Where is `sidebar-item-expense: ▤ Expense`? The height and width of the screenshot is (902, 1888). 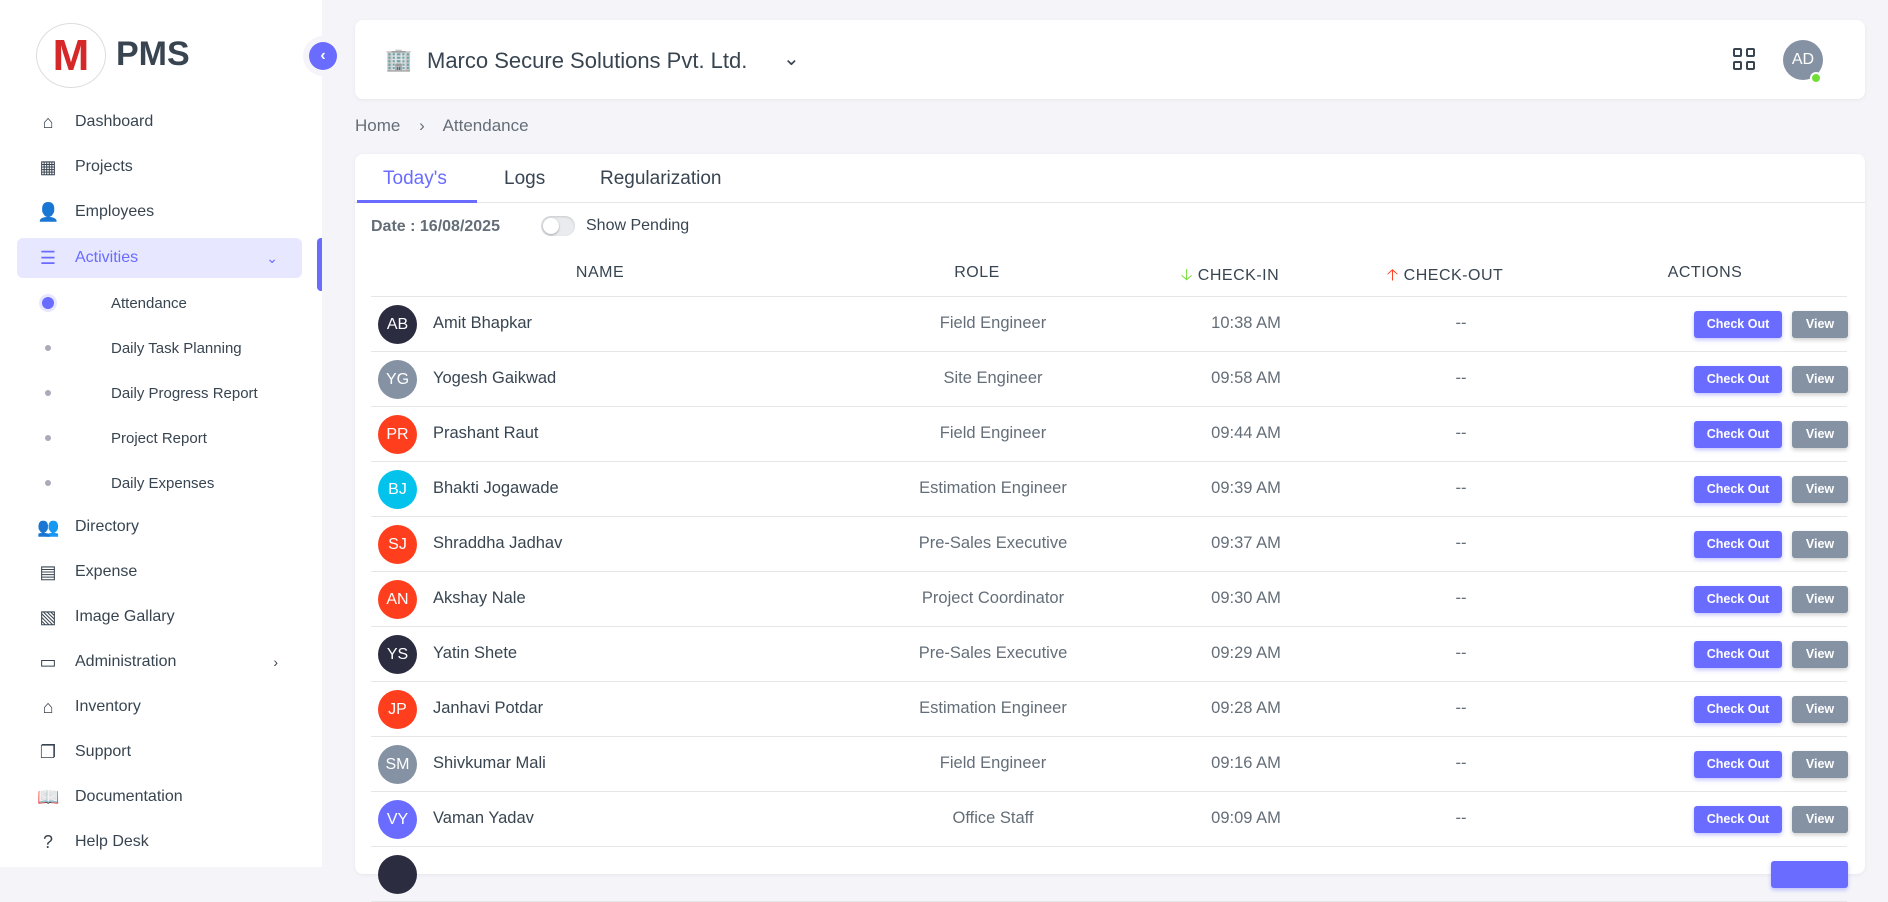
sidebar-item-expense: ▤ Expense is located at coordinates (159, 572).